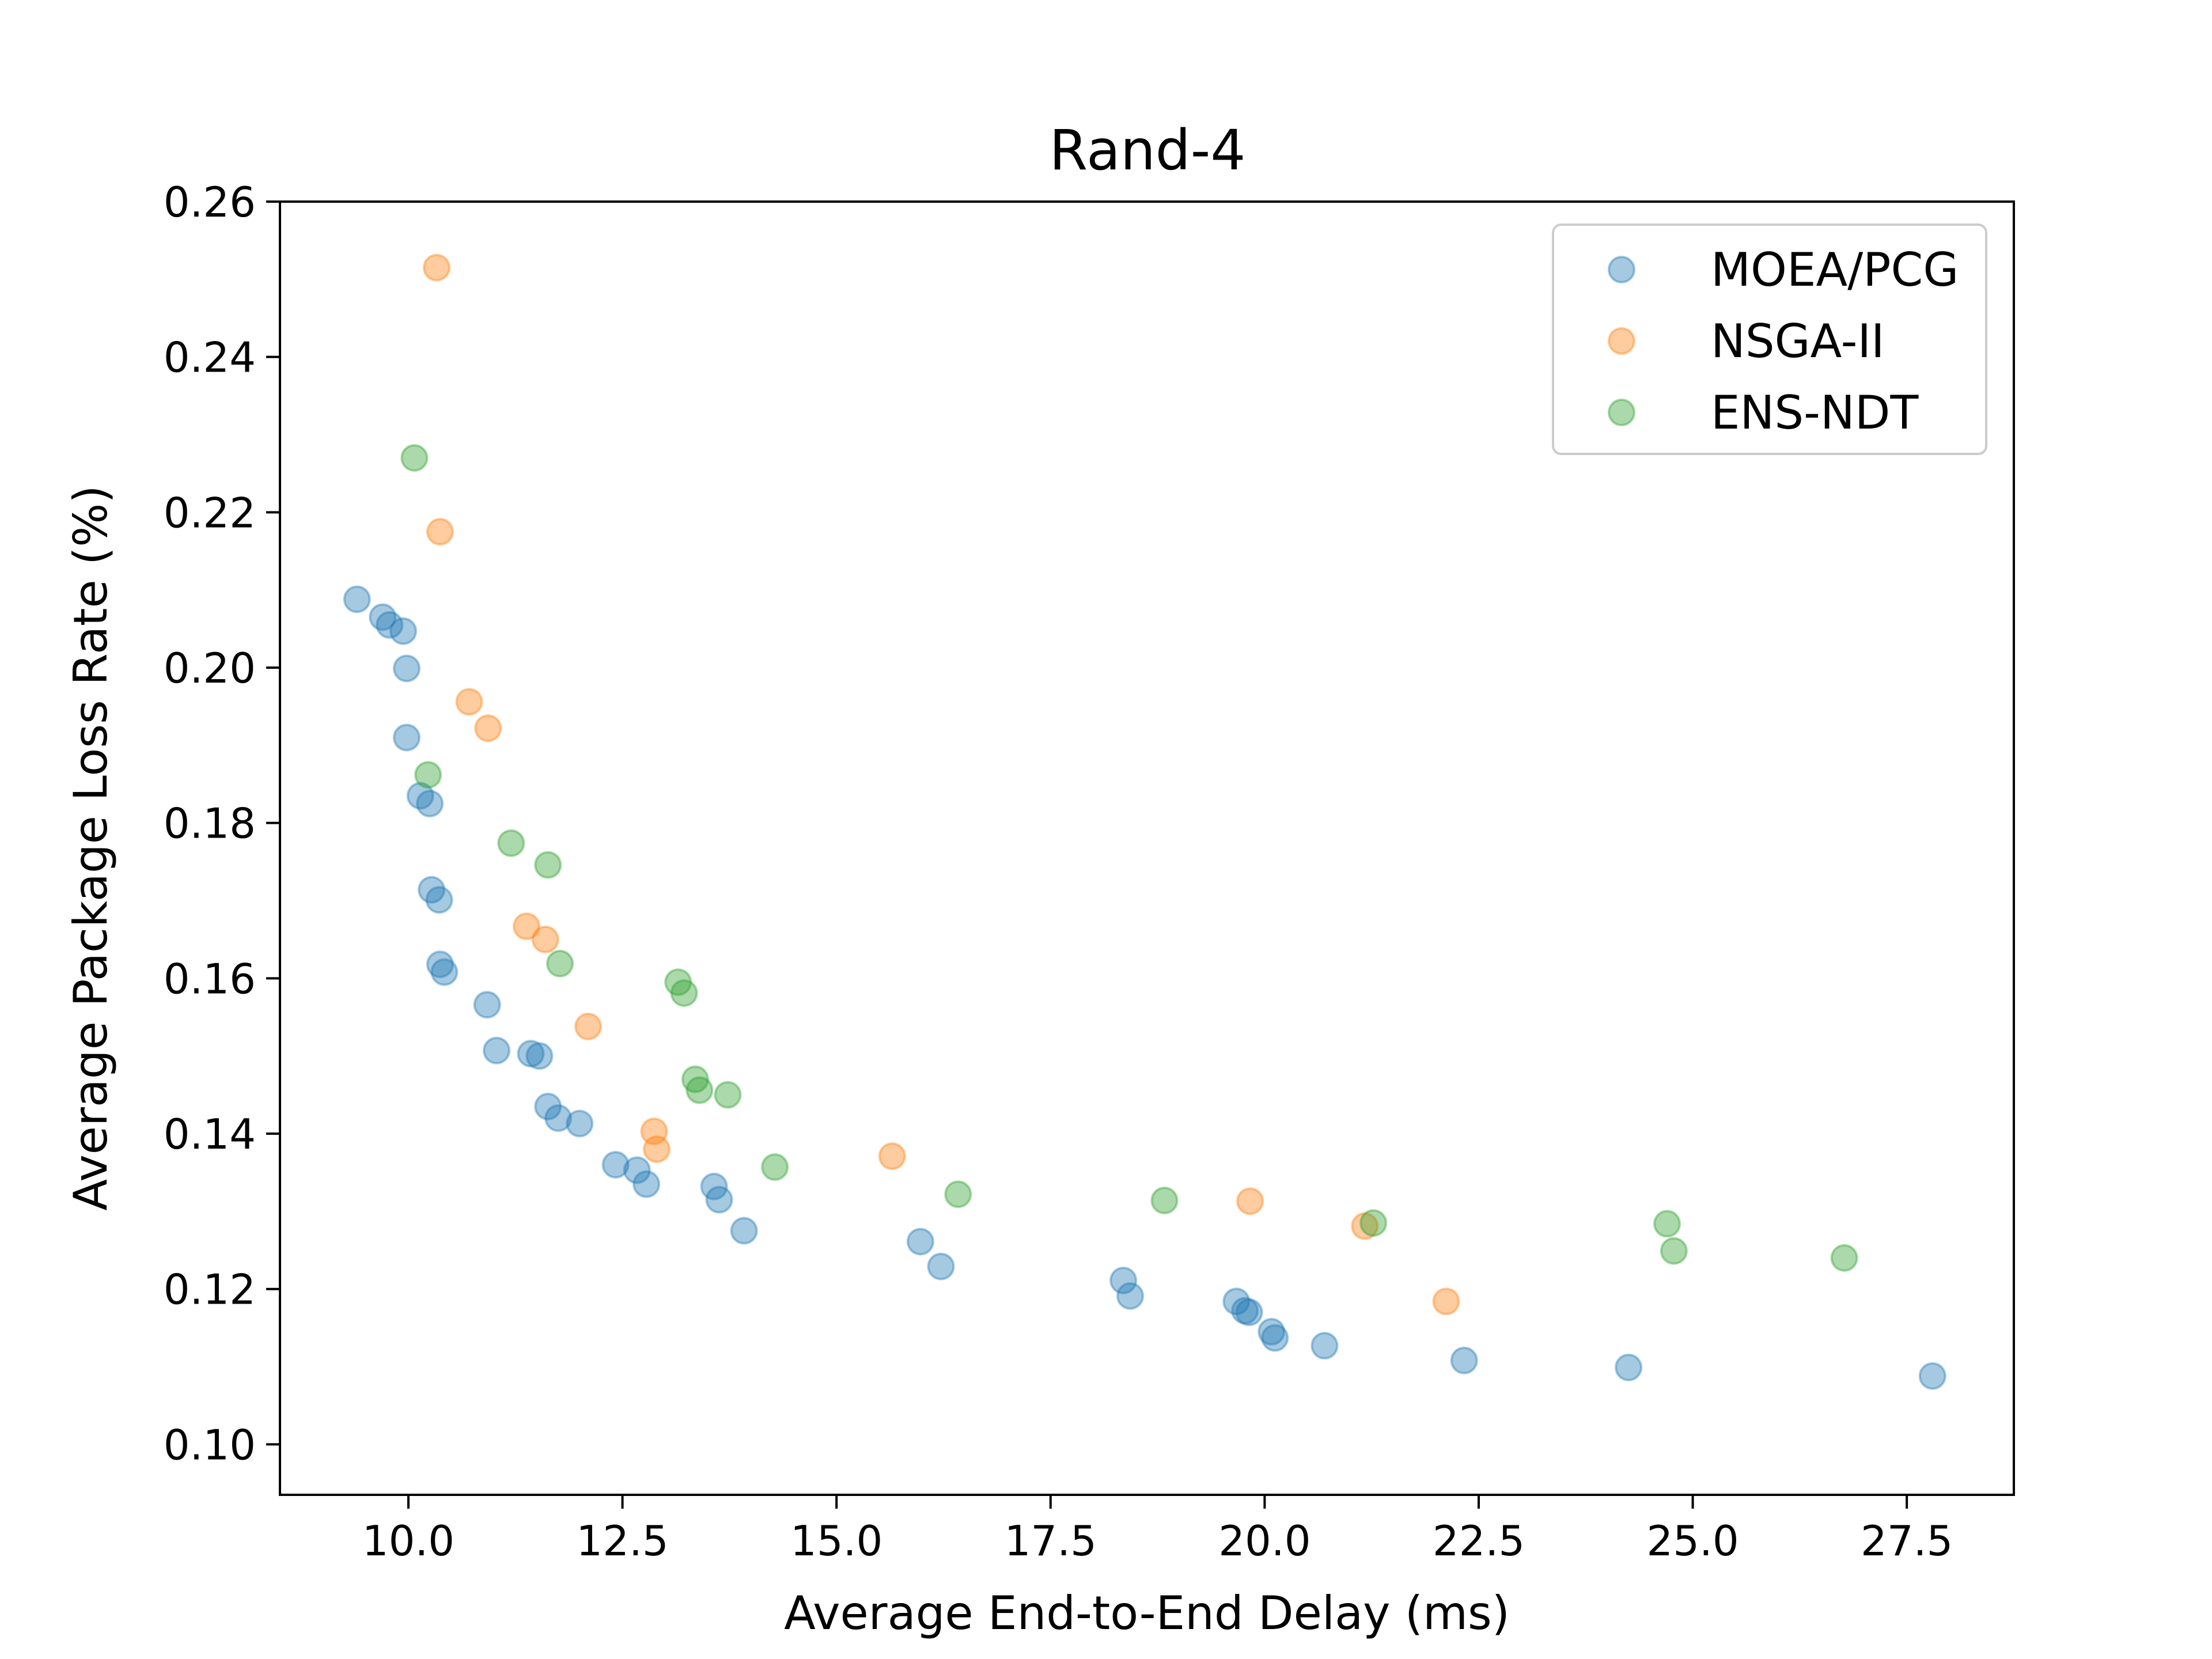 This screenshot has width=2212, height=1659. What do you see at coordinates (622, 1541) in the screenshot?
I see `x-tick-label: 12.5` at bounding box center [622, 1541].